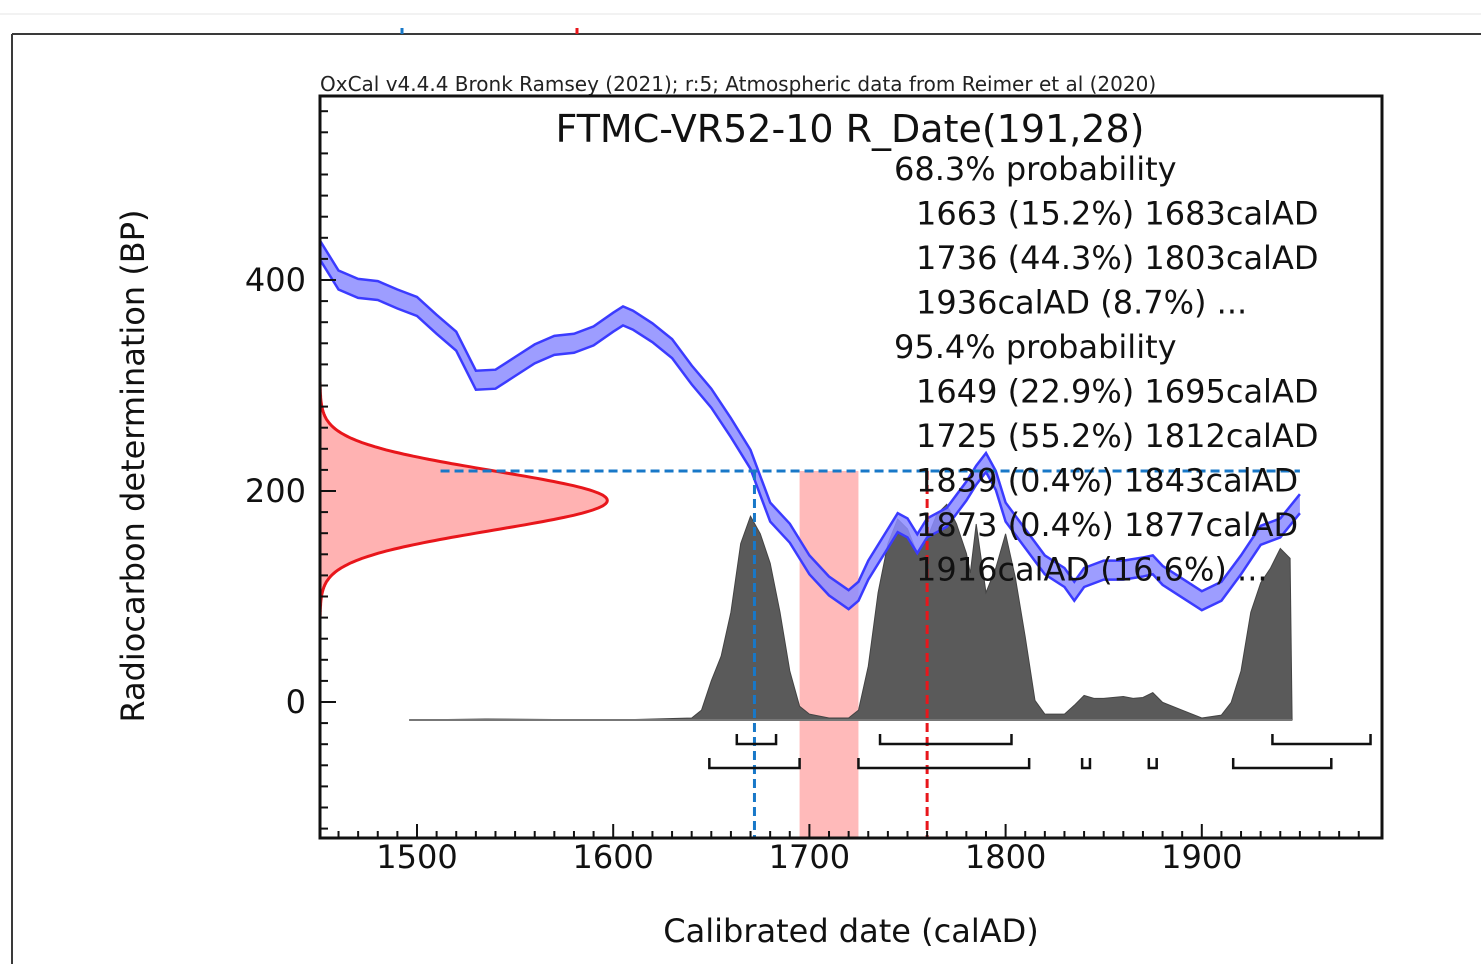 This screenshot has width=1481, height=964. I want to click on probability-range-item: 1736 (44.3%) 1803calAD, so click(1117, 258).